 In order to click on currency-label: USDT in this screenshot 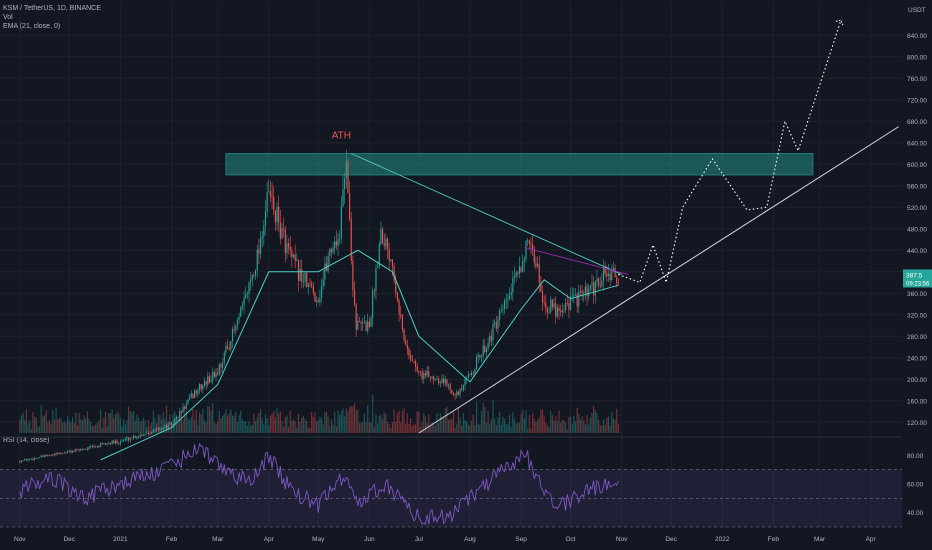, I will do `click(917, 10)`.